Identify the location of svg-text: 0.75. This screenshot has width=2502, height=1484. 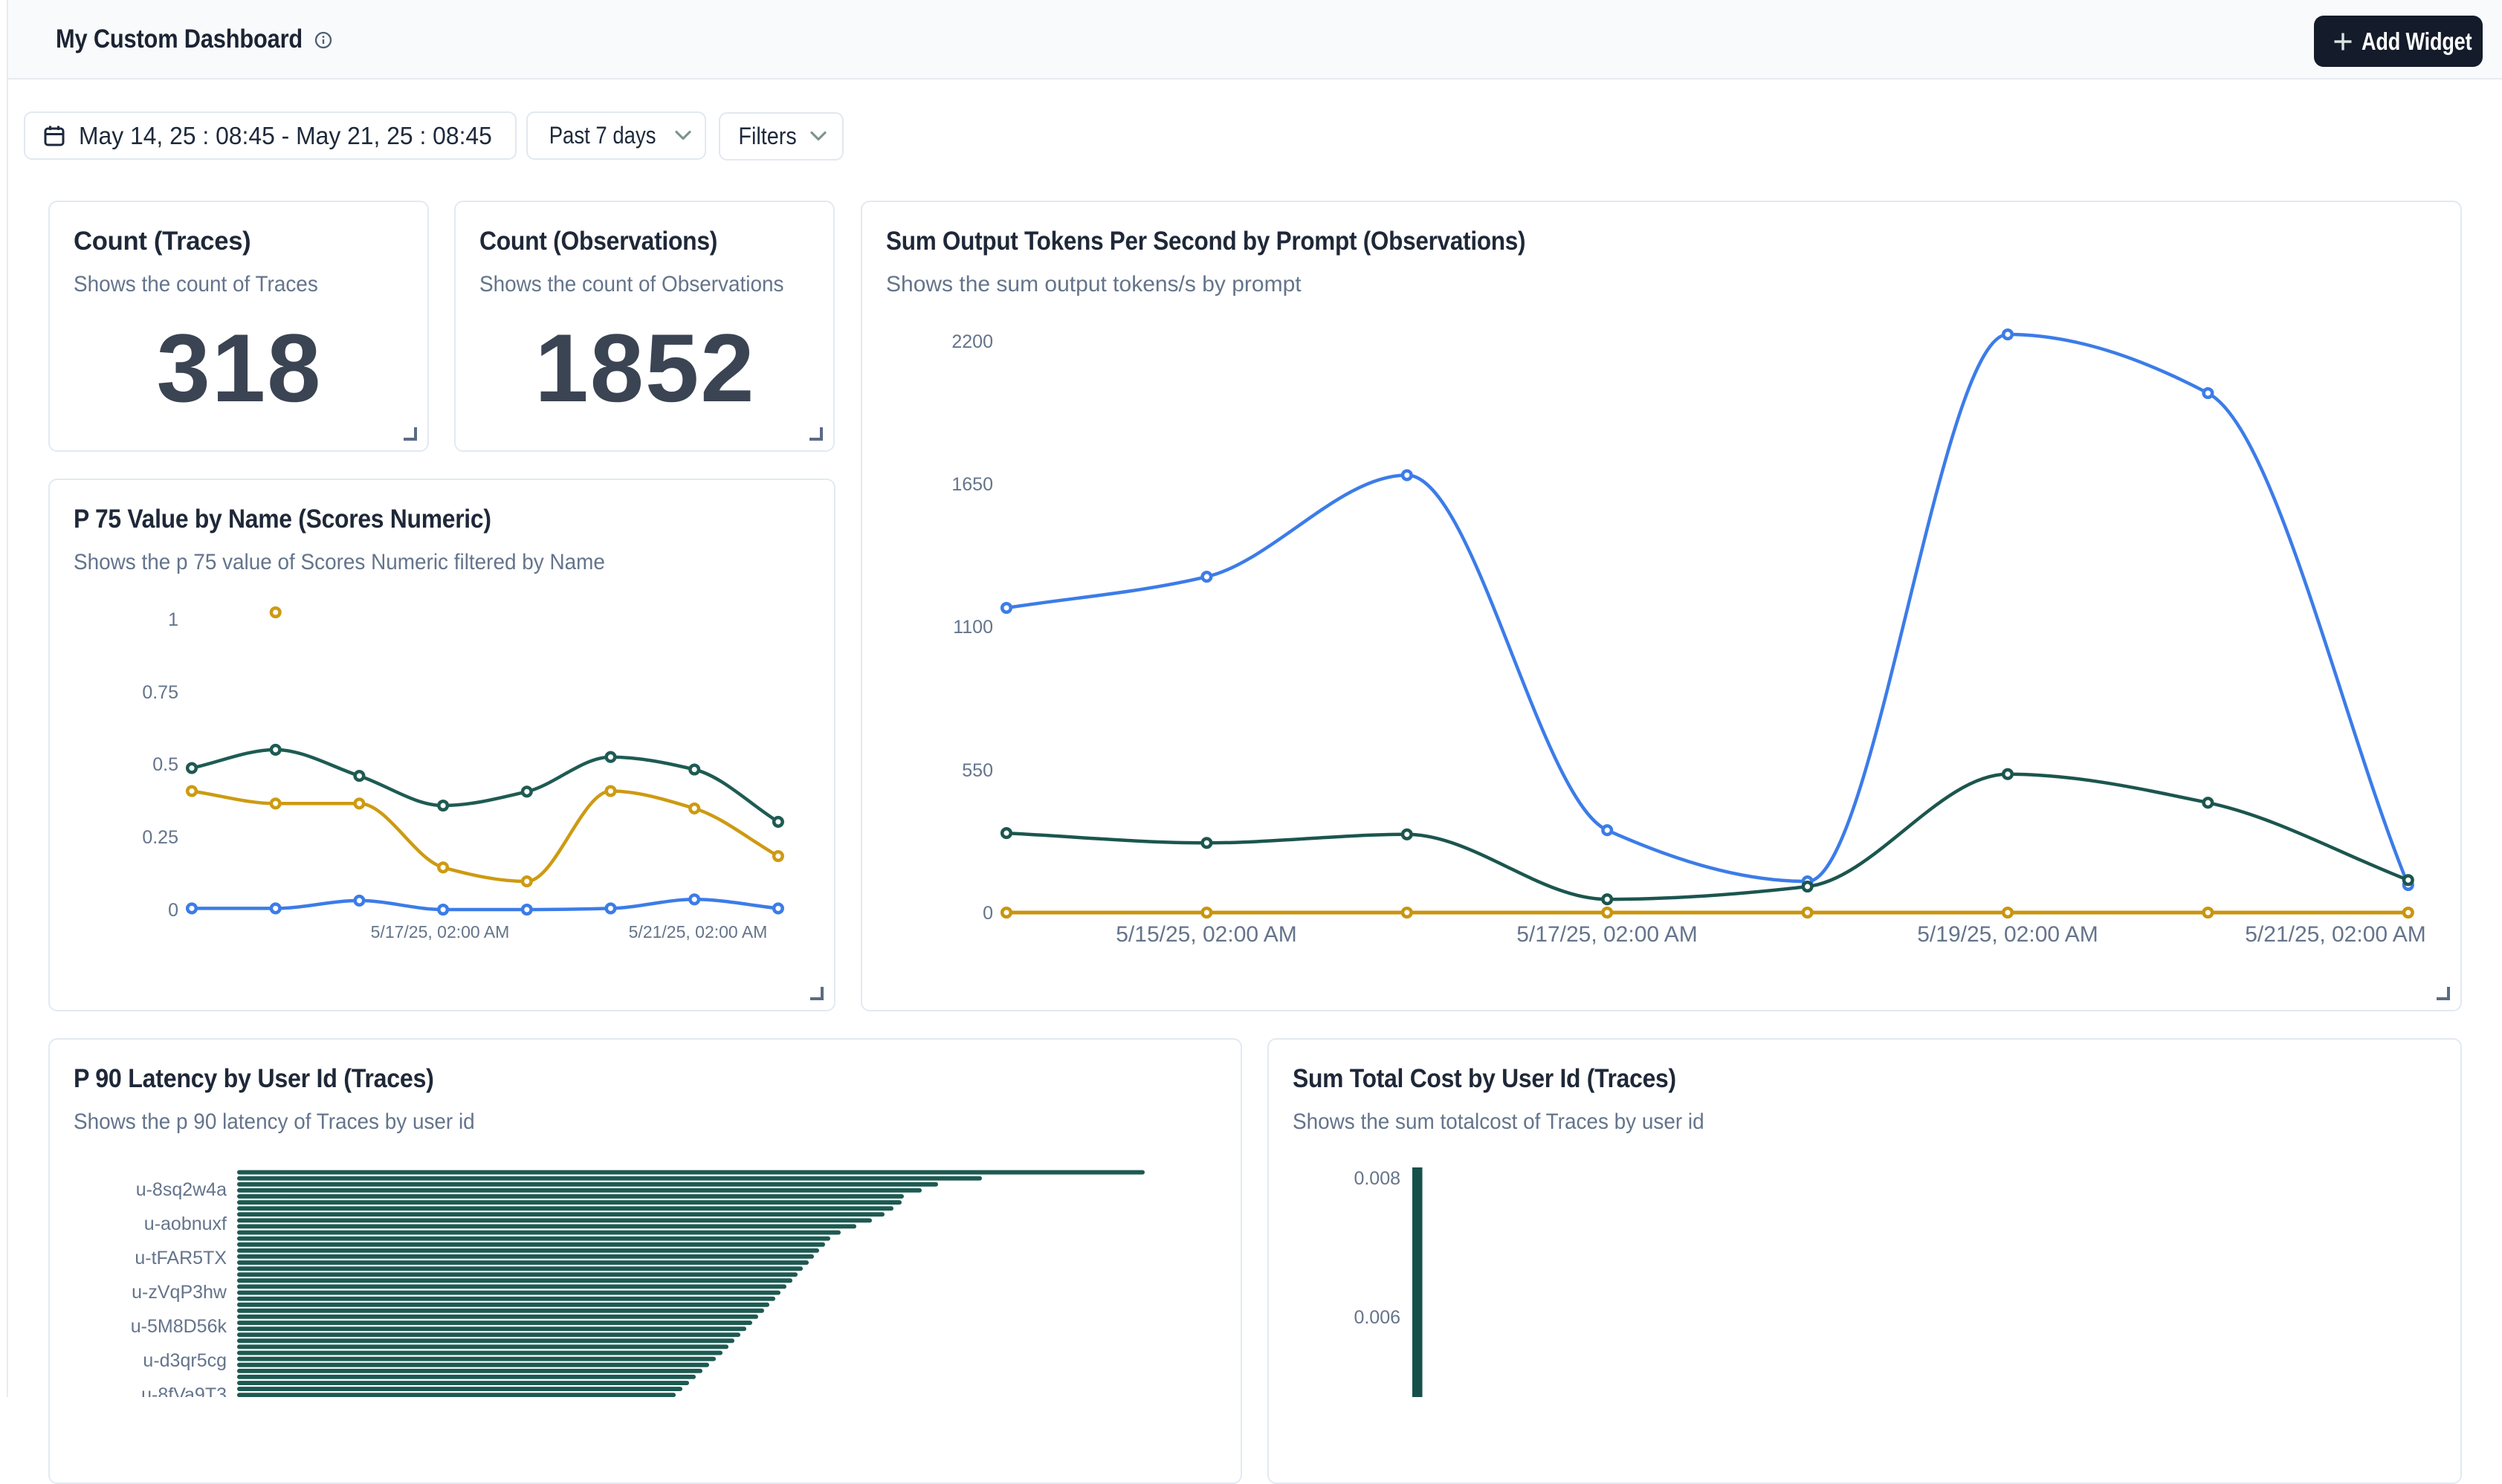
(160, 692).